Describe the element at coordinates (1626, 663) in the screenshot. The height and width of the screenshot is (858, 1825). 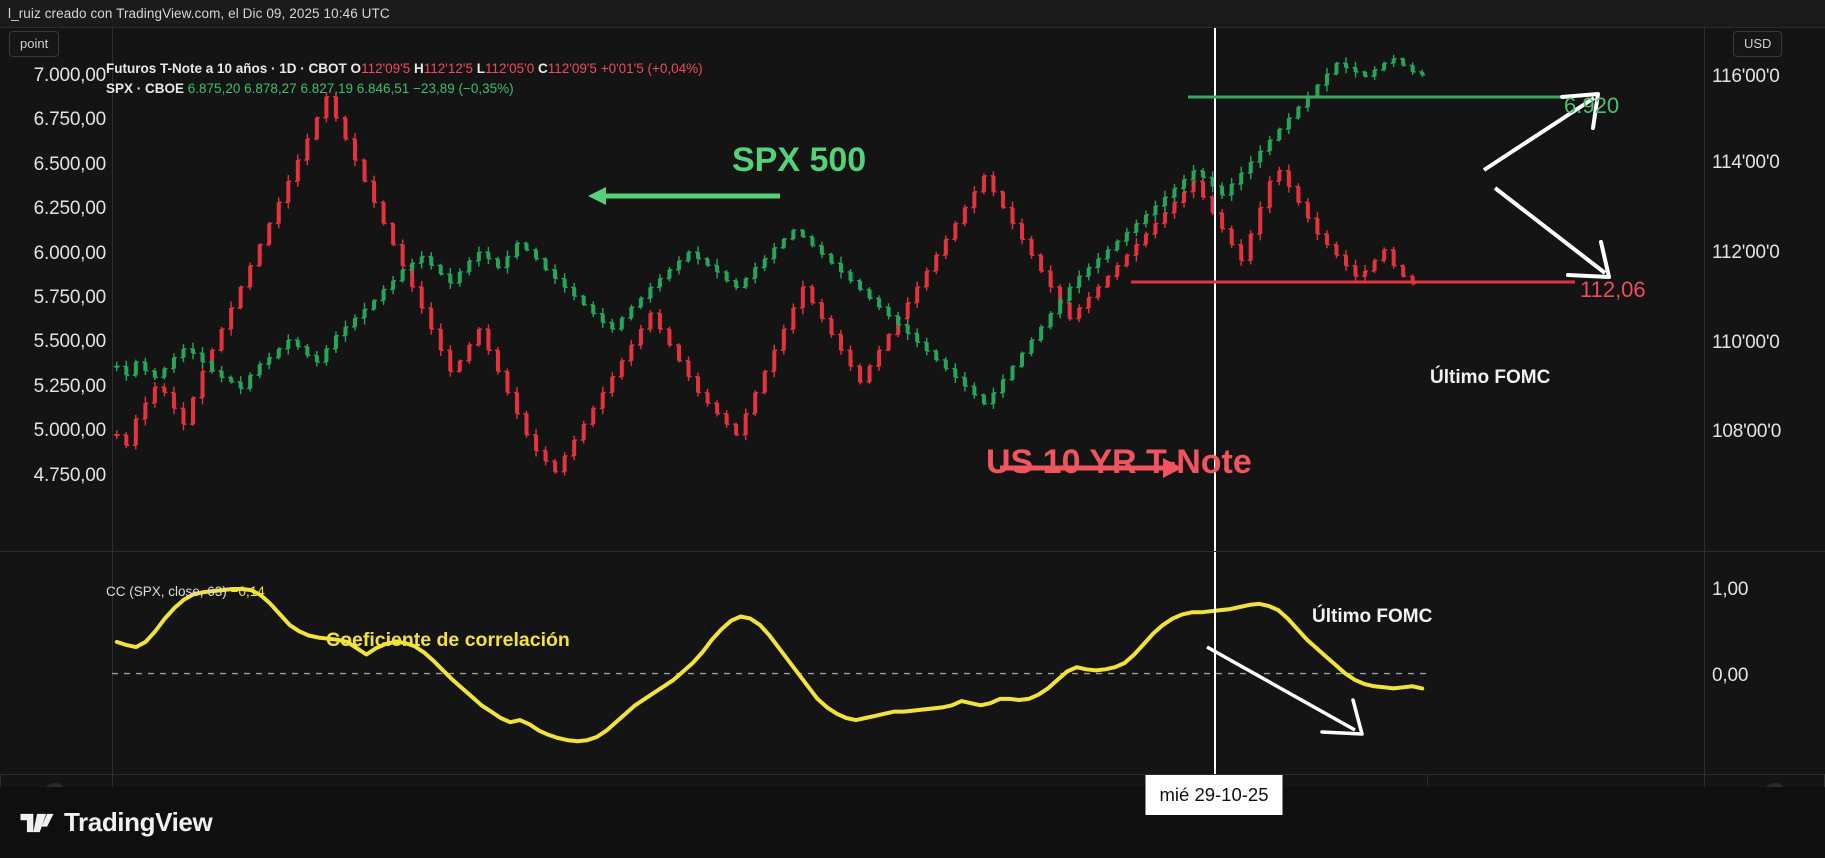
I see `lower-right-axis: 1,00 0,00` at that location.